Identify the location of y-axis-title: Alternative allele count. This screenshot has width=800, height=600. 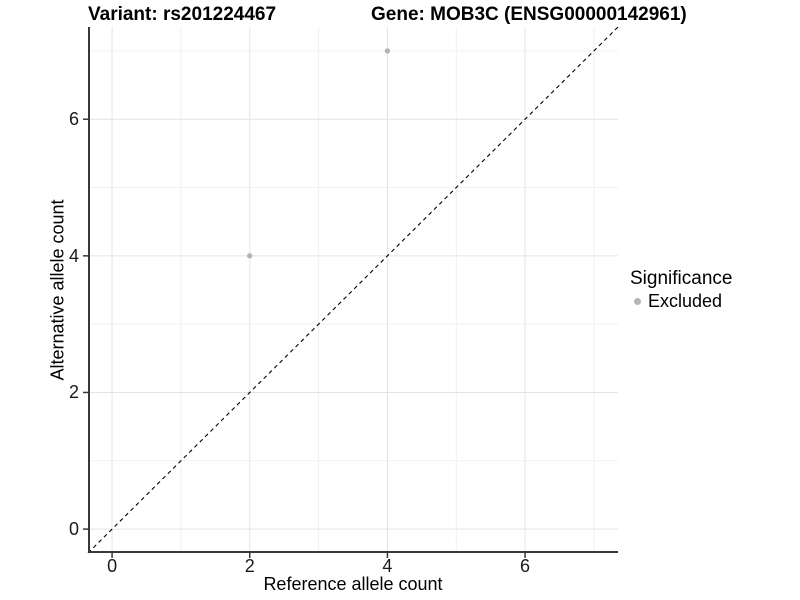
(57, 290).